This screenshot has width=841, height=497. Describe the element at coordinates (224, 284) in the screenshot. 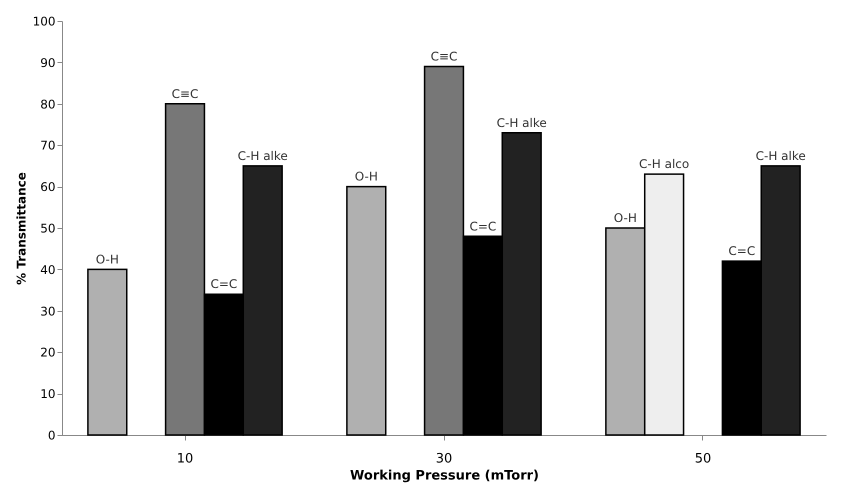

I see `series-label: C=C` at that location.